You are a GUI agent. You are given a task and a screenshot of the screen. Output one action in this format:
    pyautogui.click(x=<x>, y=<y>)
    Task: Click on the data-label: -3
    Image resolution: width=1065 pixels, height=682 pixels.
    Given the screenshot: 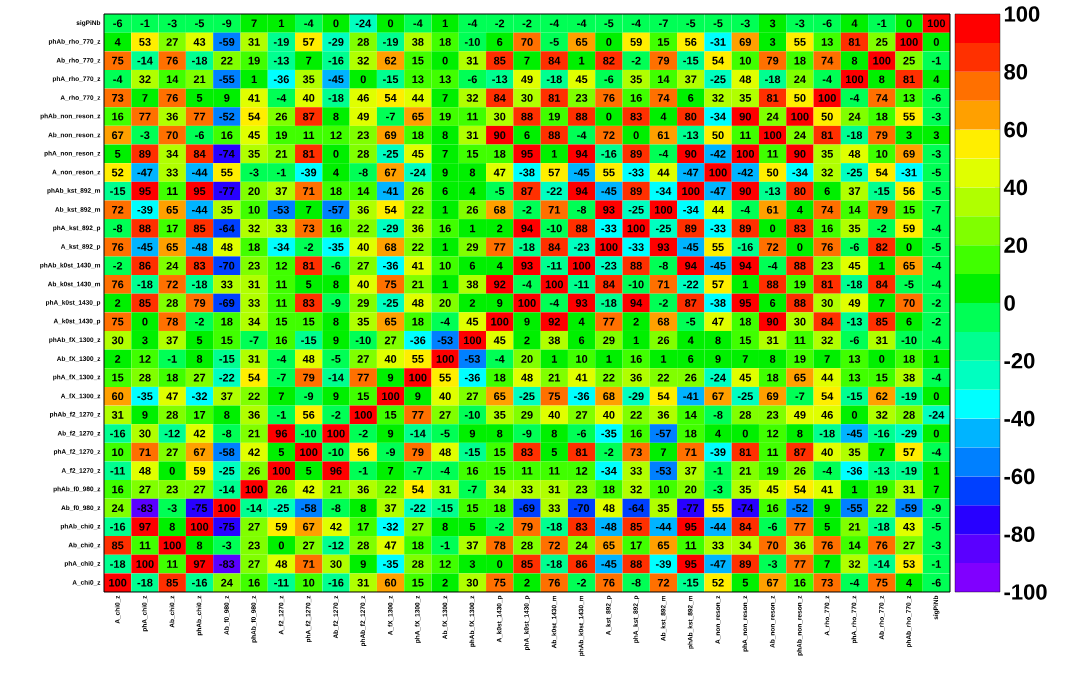 What is the action you would take?
    pyautogui.click(x=936, y=153)
    